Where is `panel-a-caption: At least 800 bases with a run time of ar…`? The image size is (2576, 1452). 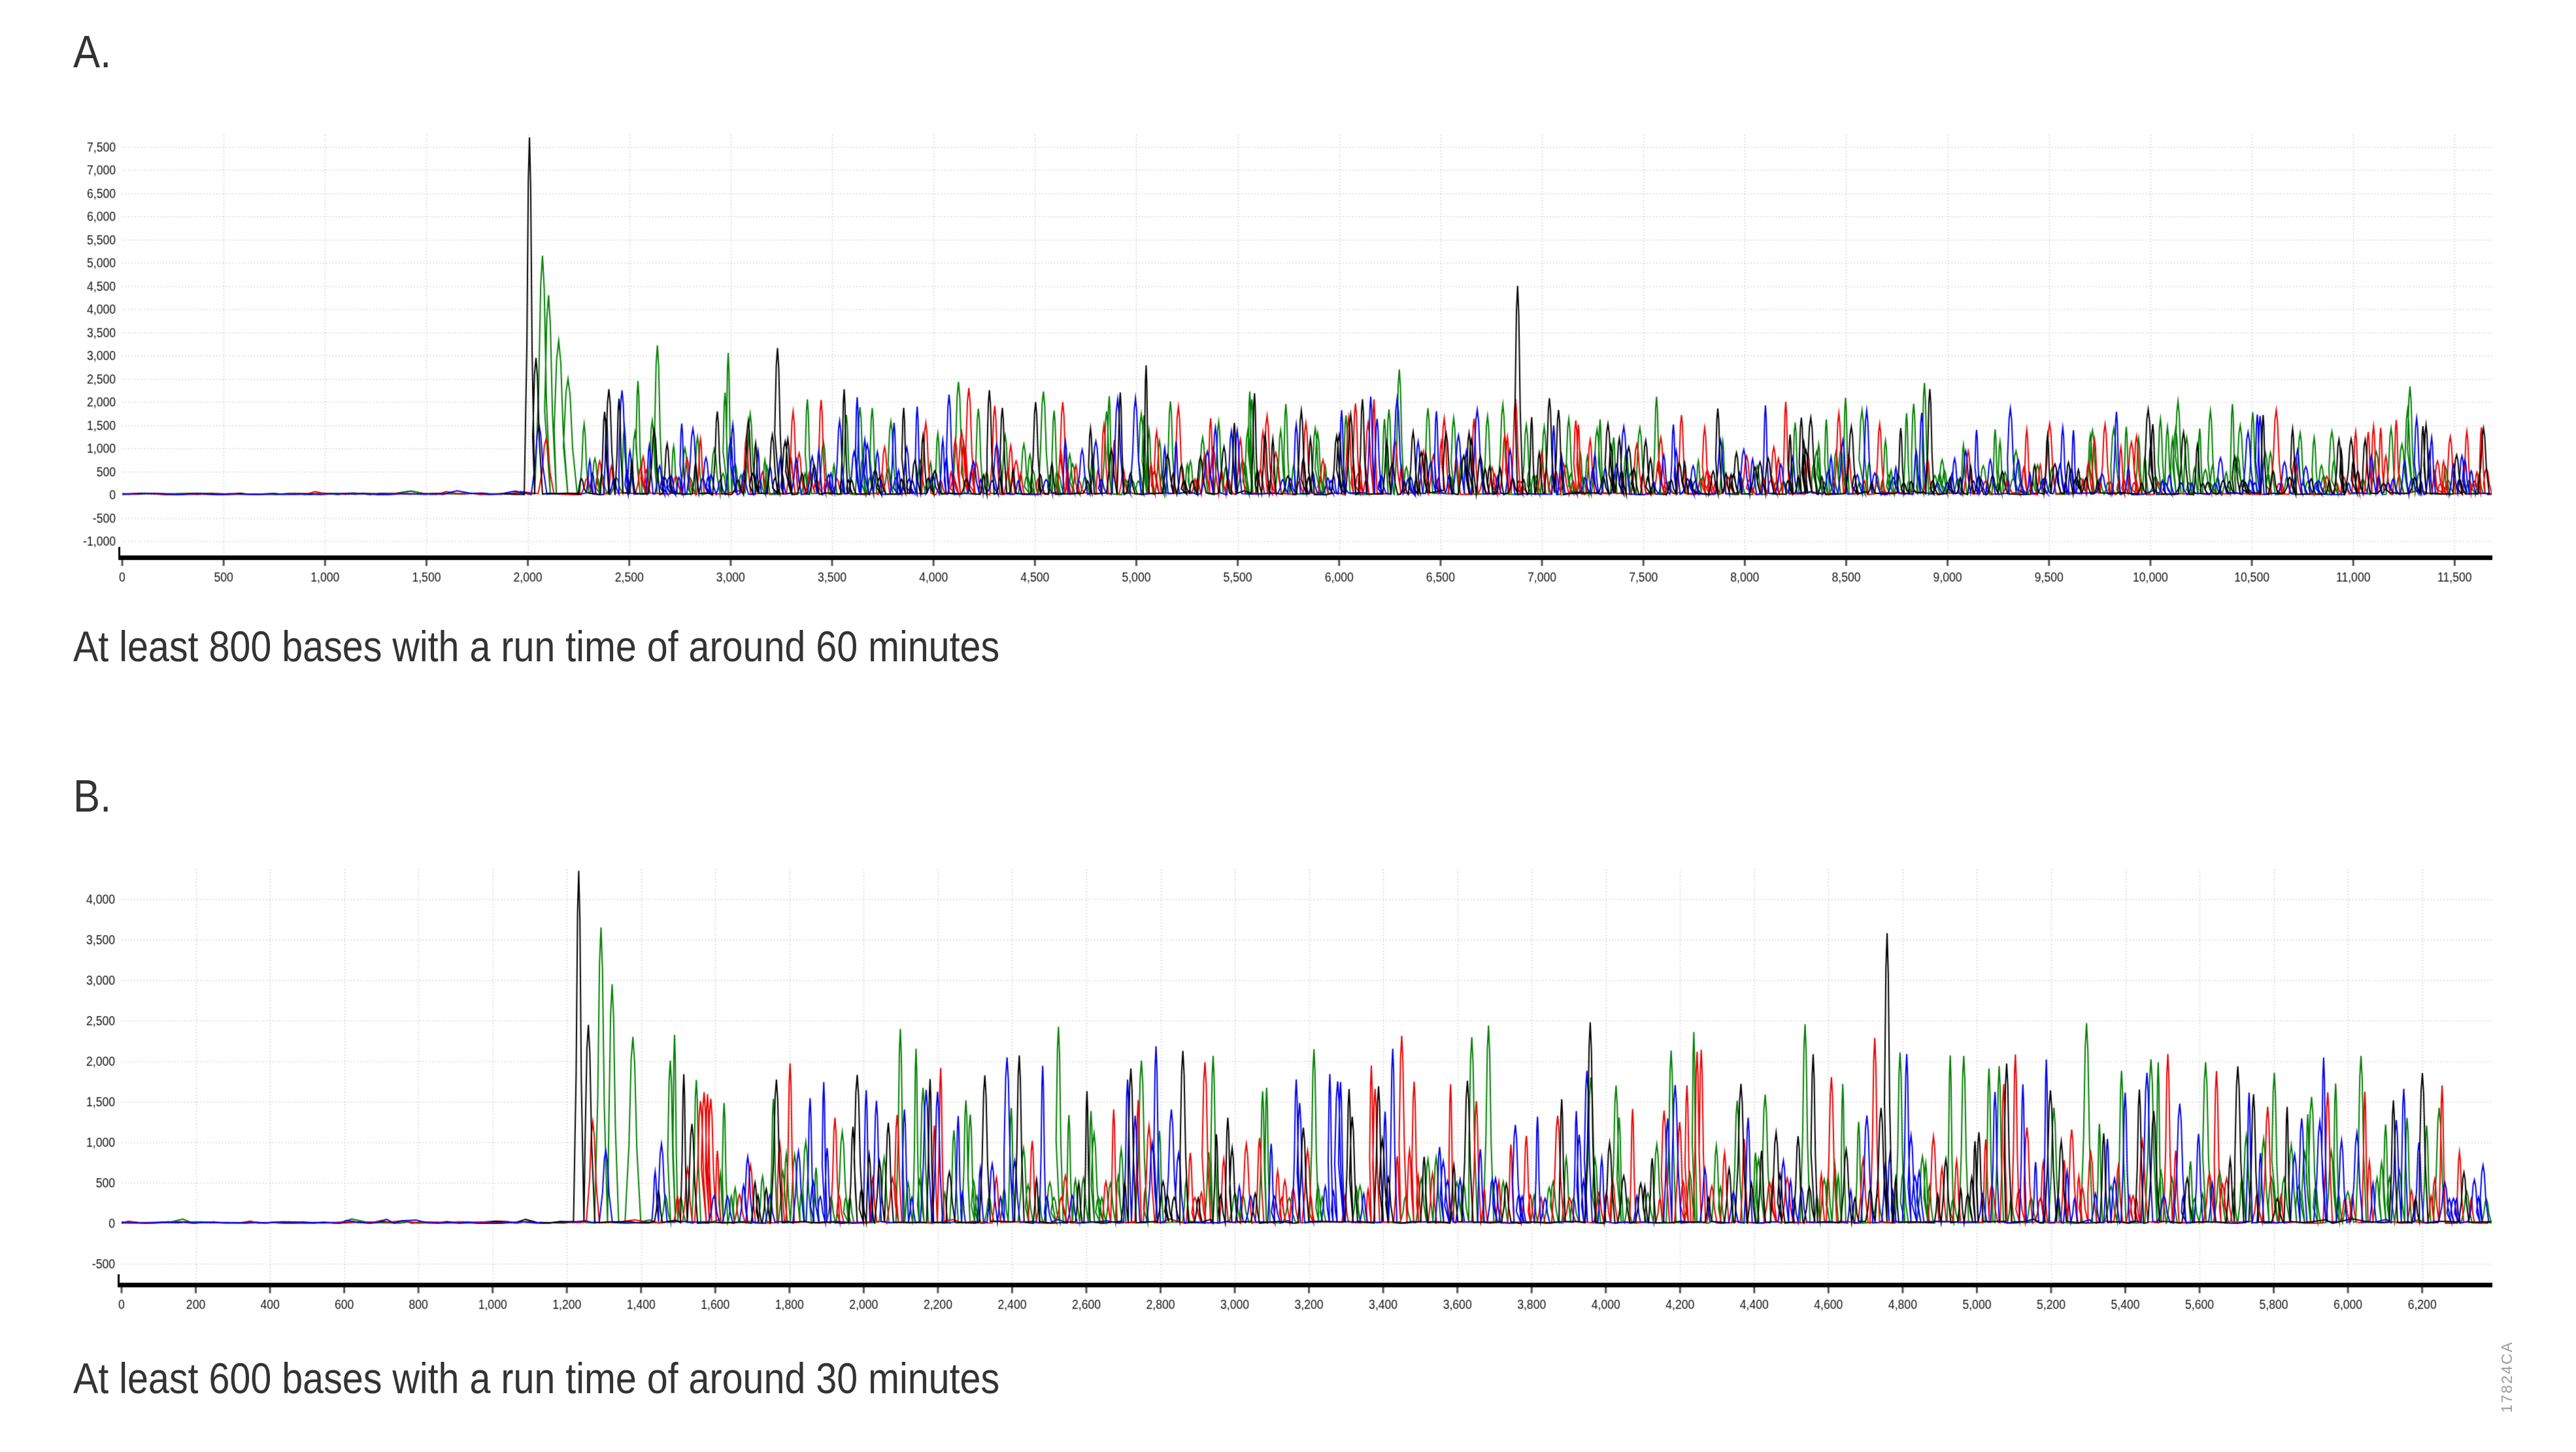
panel-a-caption: At least 800 bases with a run time of ar… is located at coordinates (537, 646).